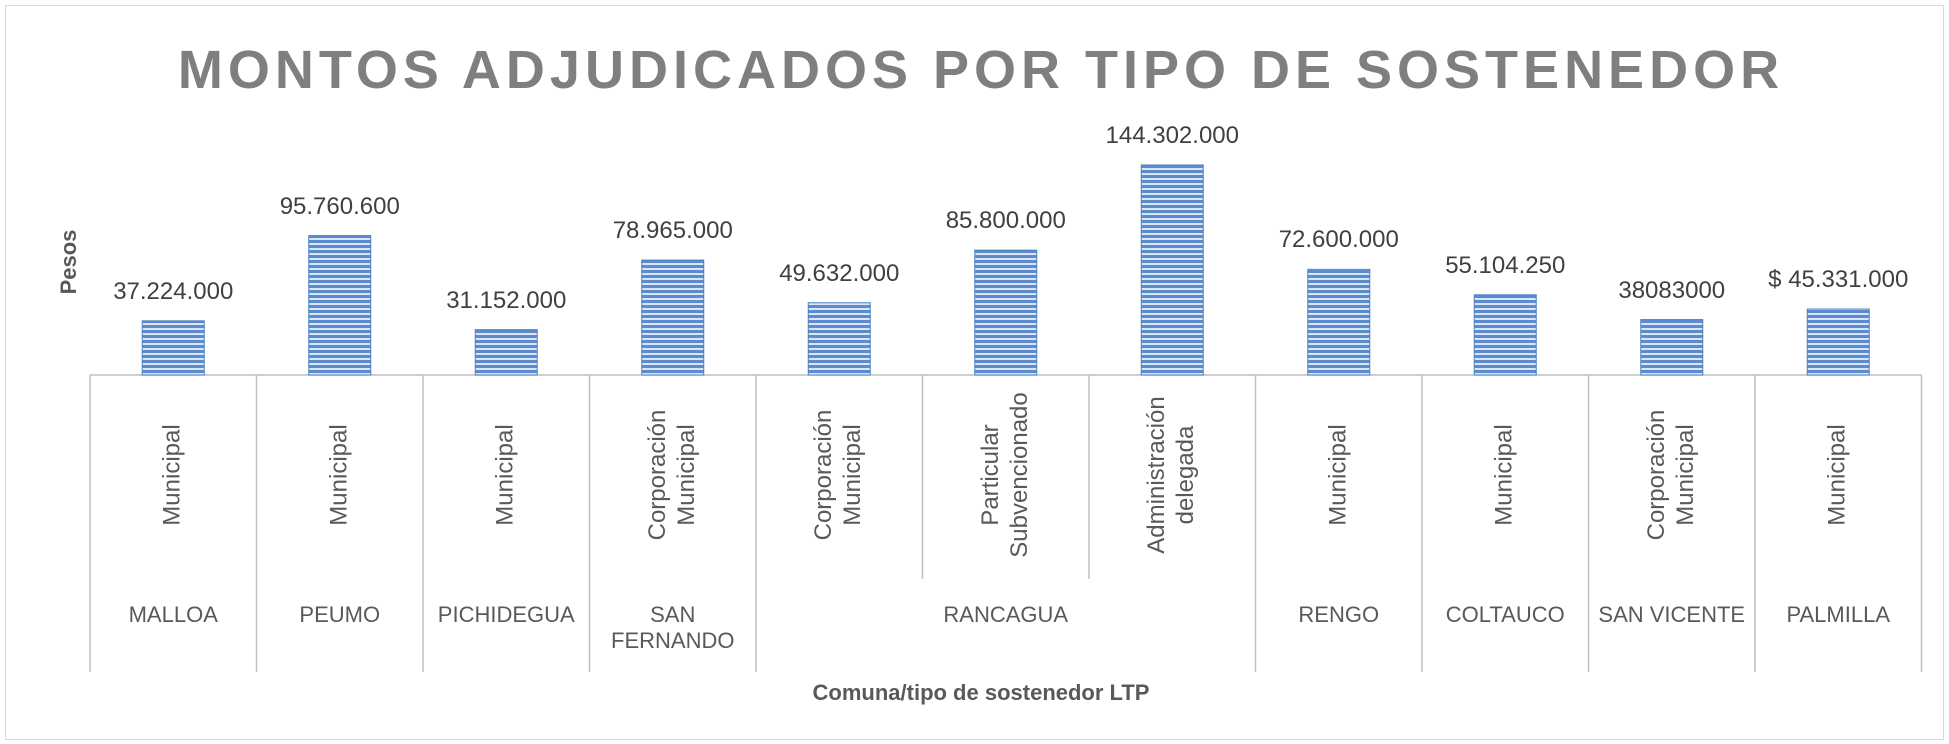 The height and width of the screenshot is (744, 1949). What do you see at coordinates (173, 614) in the screenshot?
I see `group-label: MALLOA` at bounding box center [173, 614].